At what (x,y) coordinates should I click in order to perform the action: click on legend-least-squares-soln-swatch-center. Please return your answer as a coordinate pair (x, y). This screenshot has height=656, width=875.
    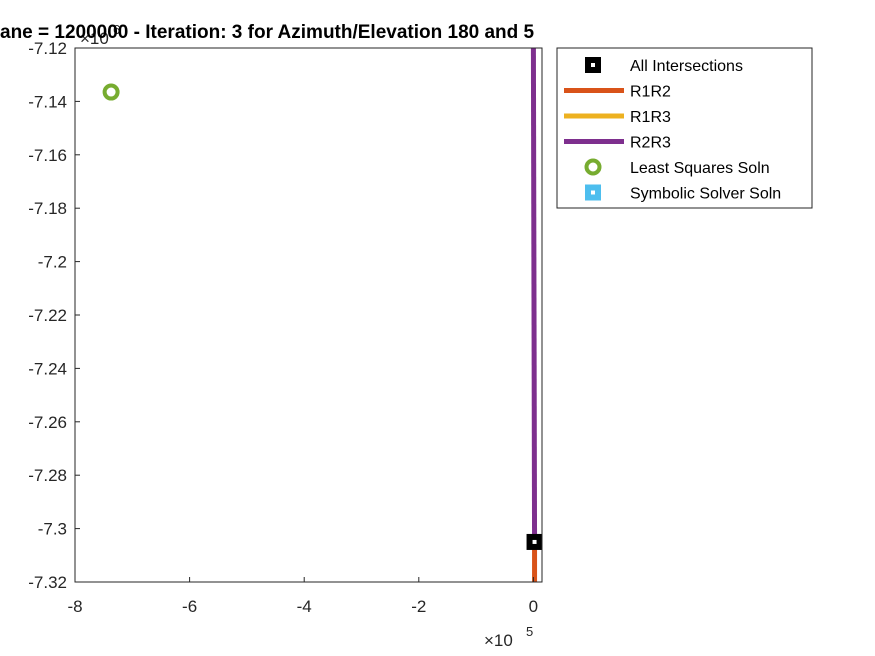
    Looking at the image, I should click on (593, 167).